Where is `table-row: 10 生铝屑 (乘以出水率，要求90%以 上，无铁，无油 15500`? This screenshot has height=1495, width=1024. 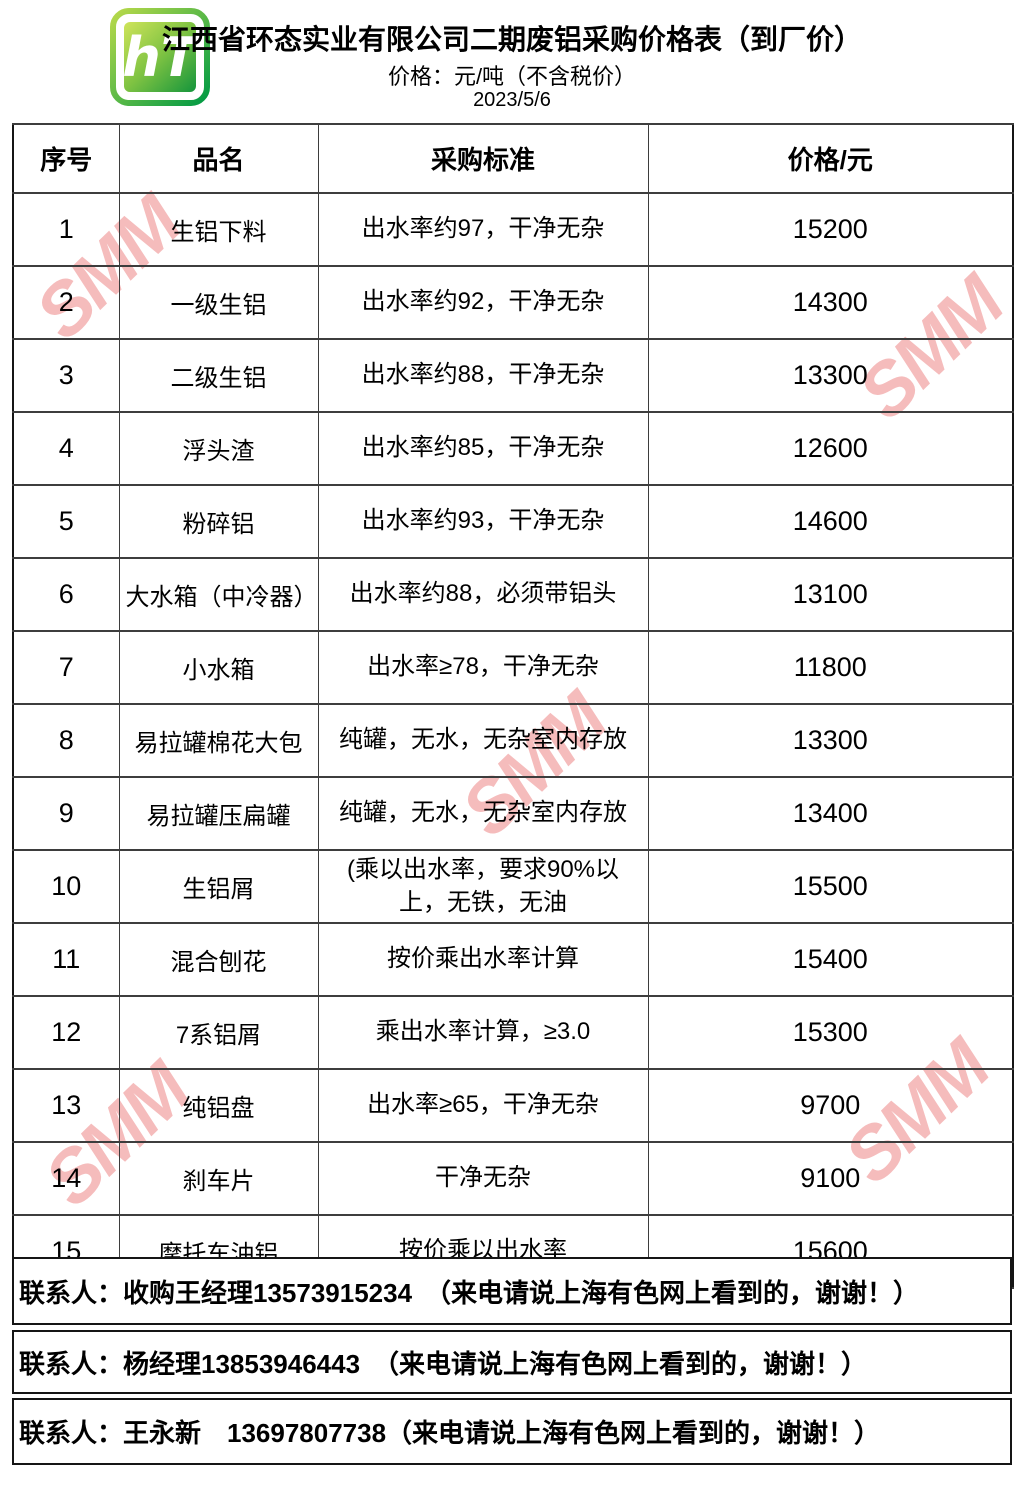
table-row: 10 生铝屑 (乘以出水率，要求90%以 上，无铁，无油 15500 is located at coordinates (513, 886).